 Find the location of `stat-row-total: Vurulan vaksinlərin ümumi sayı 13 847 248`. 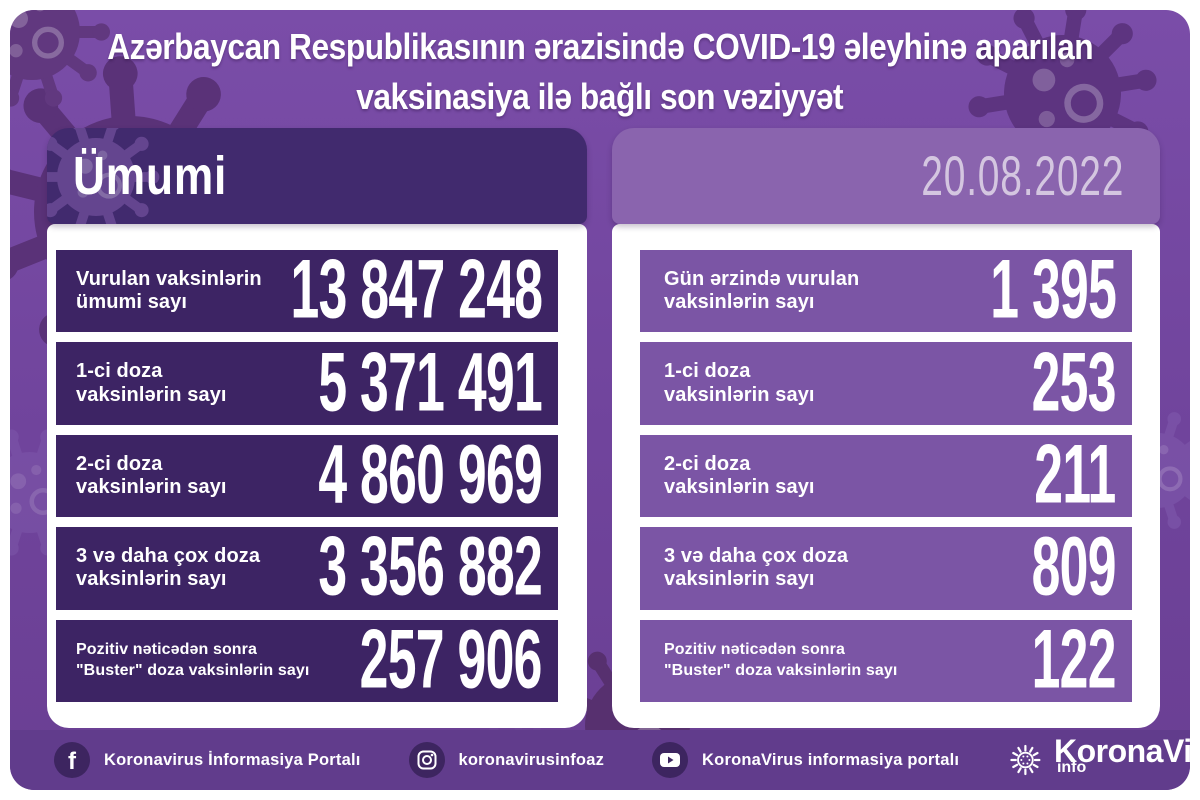

stat-row-total: Vurulan vaksinlərin ümumi sayı 13 847 248 is located at coordinates (307, 289).